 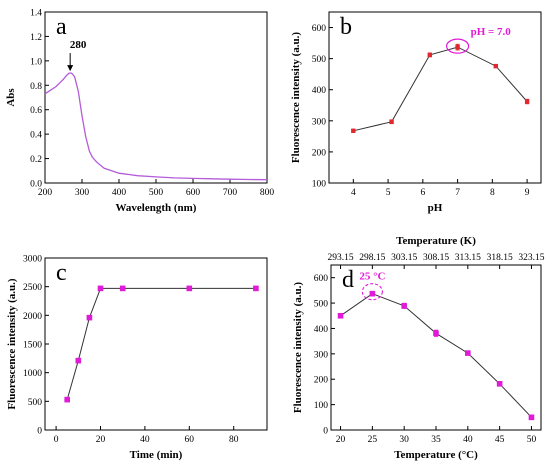 What do you see at coordinates (82, 193) in the screenshot?
I see `panel-a-x-tick-label: 300` at bounding box center [82, 193].